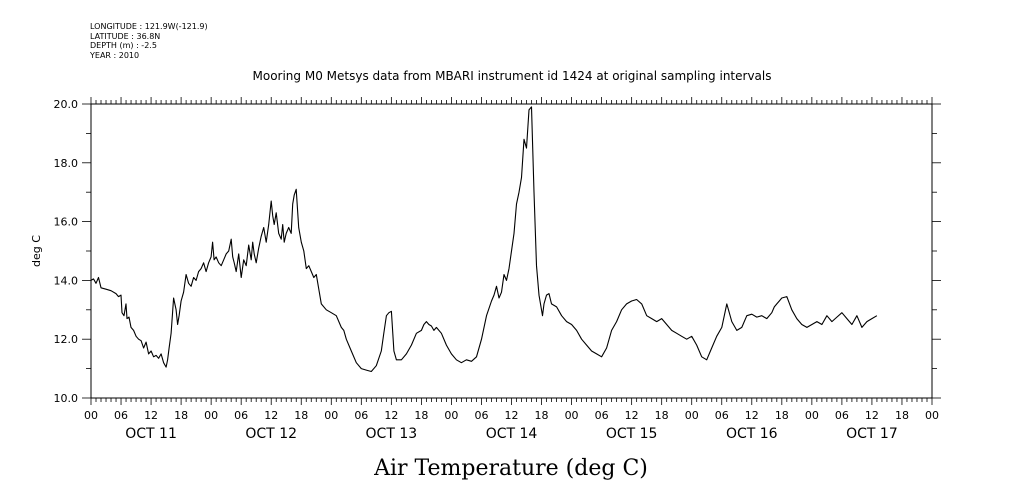  What do you see at coordinates (872, 434) in the screenshot?
I see `day-label: OCT 17` at bounding box center [872, 434].